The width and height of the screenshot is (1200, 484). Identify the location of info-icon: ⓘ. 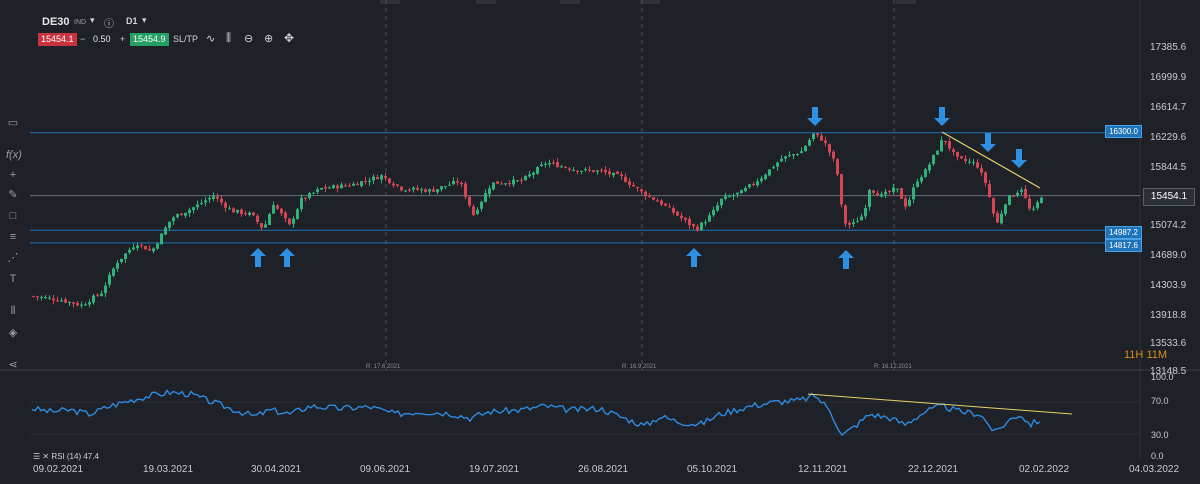
(109, 24).